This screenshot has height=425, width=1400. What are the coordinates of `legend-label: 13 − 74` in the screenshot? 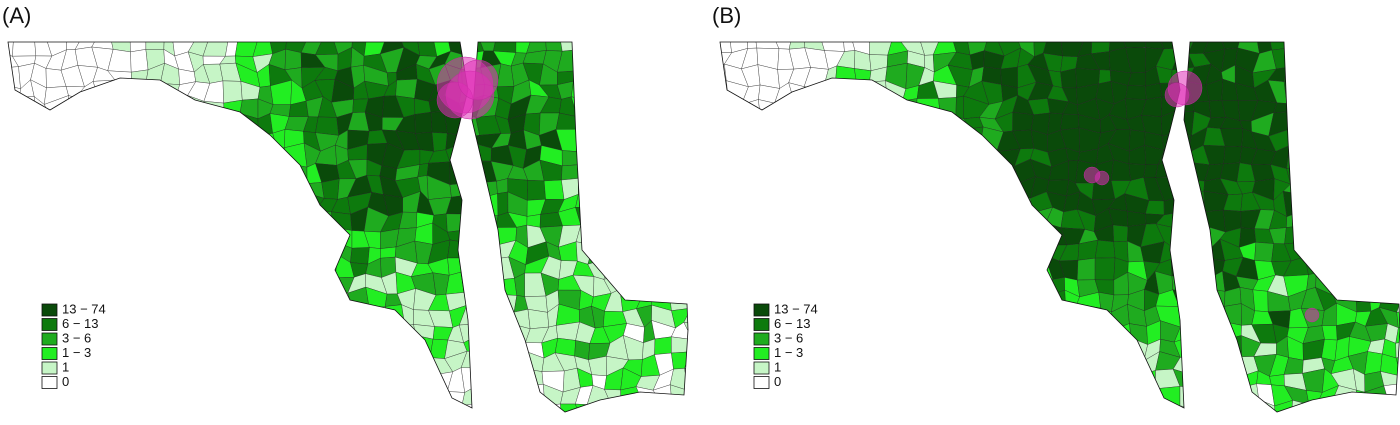 It's located at (84, 308).